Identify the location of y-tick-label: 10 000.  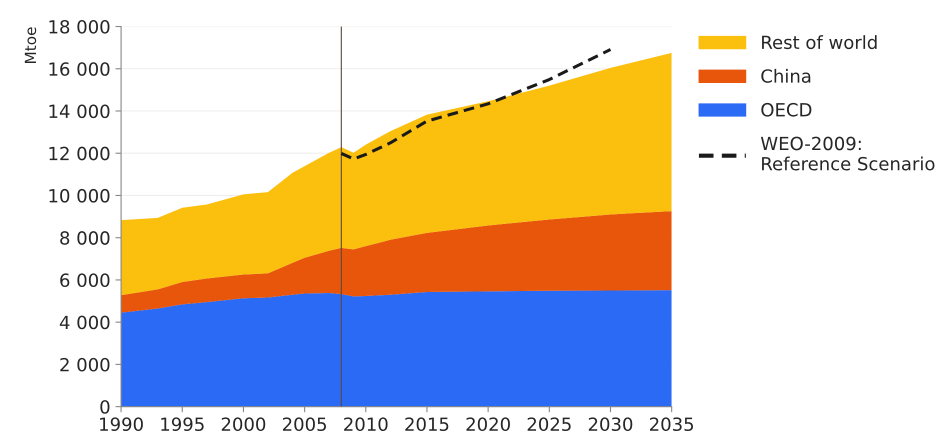
(79, 195).